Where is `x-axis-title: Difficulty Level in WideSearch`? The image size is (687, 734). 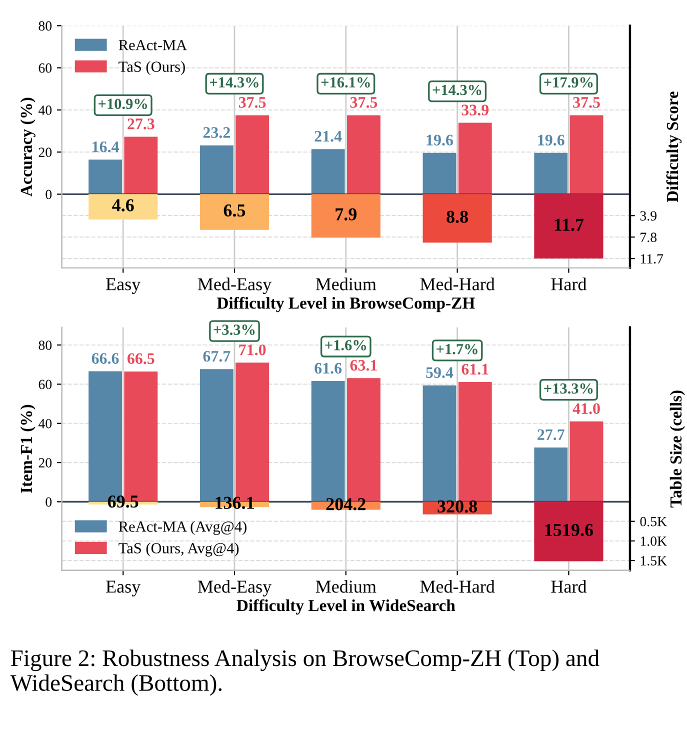
x-axis-title: Difficulty Level in WideSearch is located at coordinates (346, 607).